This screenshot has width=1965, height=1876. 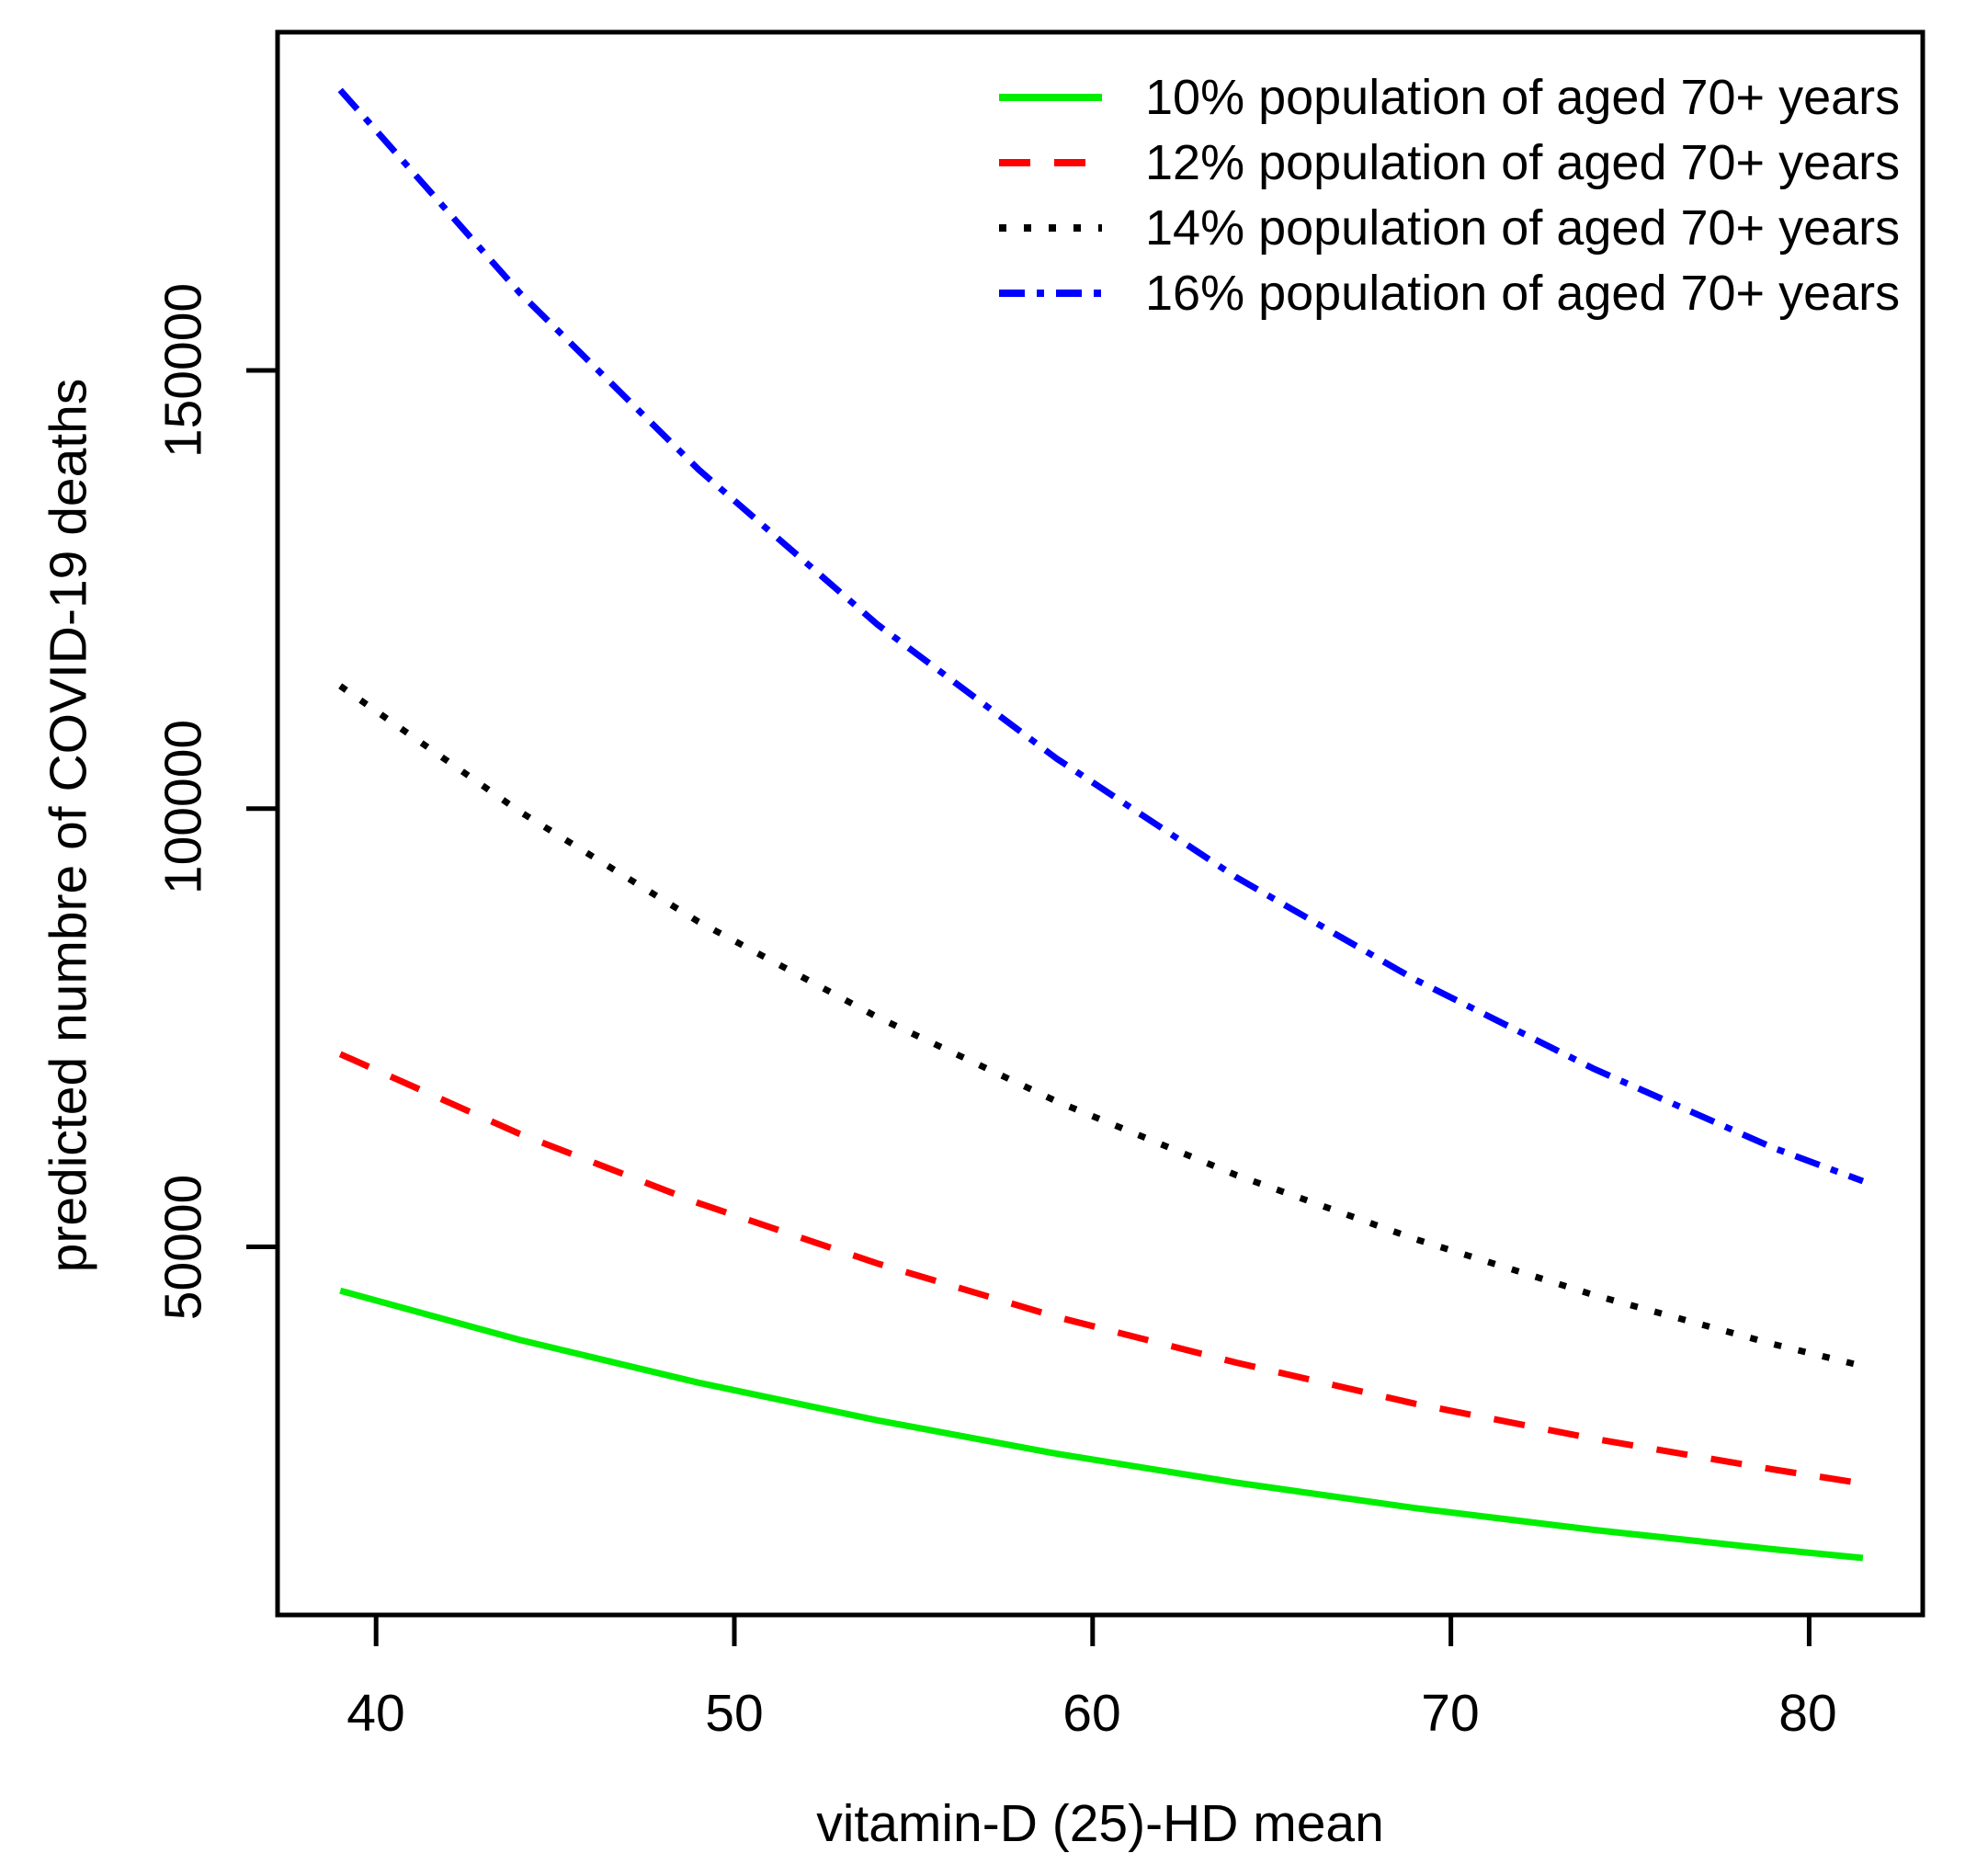 I want to click on x-tick-label: 50, so click(x=734, y=1713).